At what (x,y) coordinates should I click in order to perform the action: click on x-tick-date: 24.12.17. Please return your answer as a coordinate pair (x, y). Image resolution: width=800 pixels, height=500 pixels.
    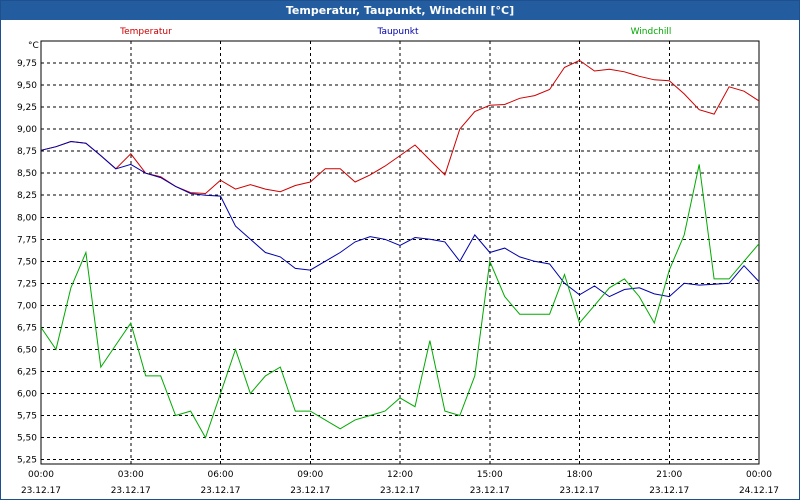
    Looking at the image, I should click on (759, 491).